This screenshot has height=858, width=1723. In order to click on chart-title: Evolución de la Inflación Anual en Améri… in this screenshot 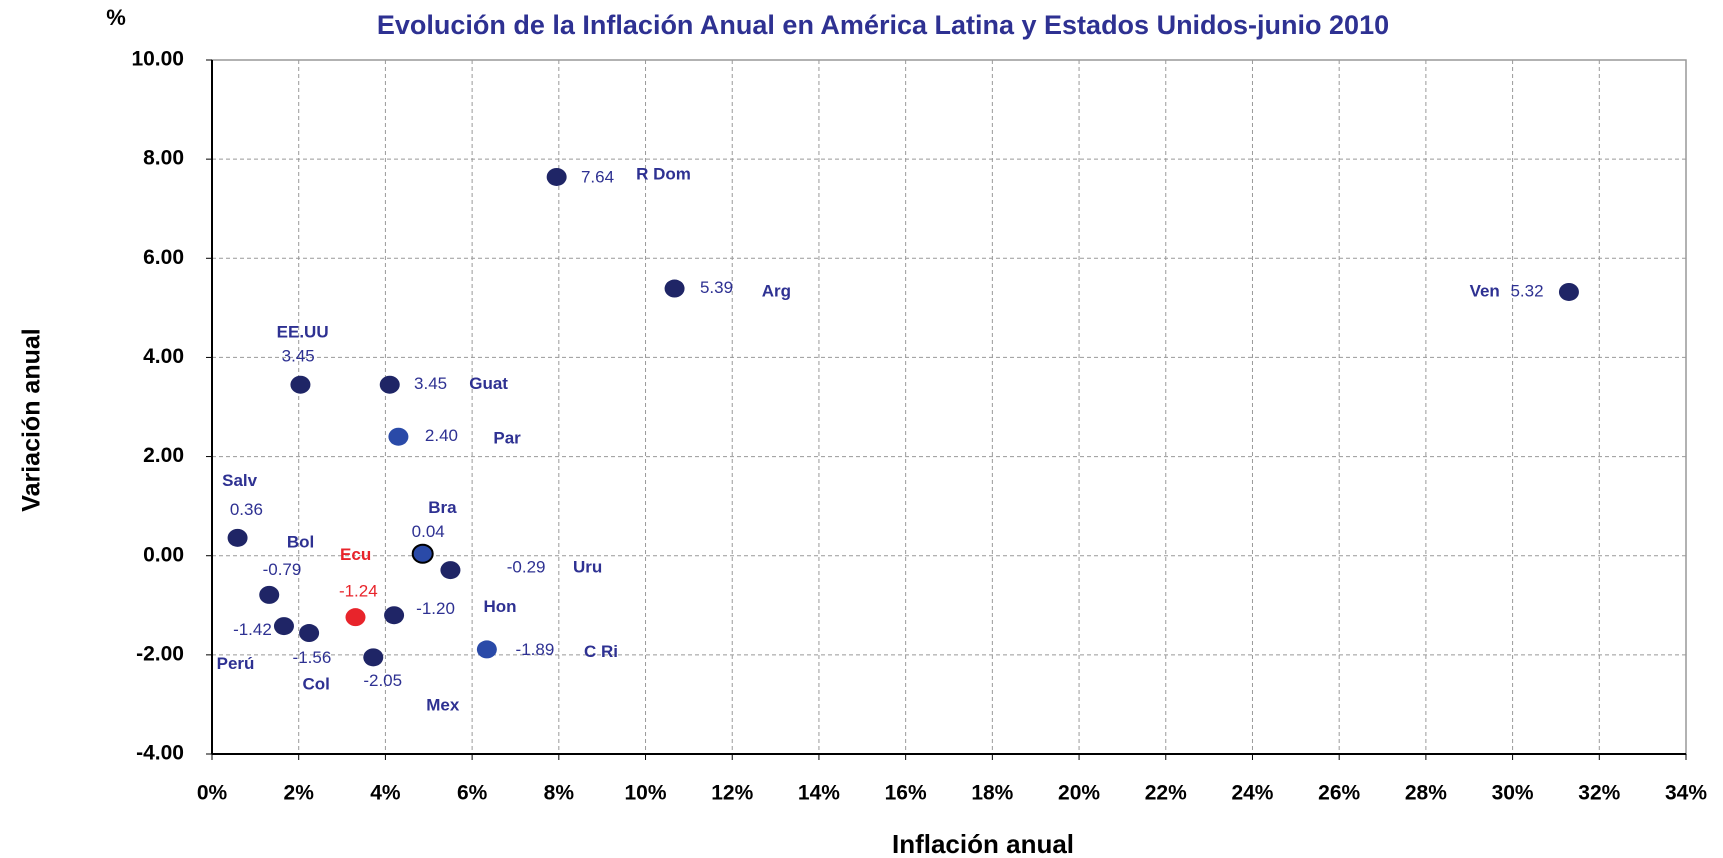, I will do `click(883, 25)`.